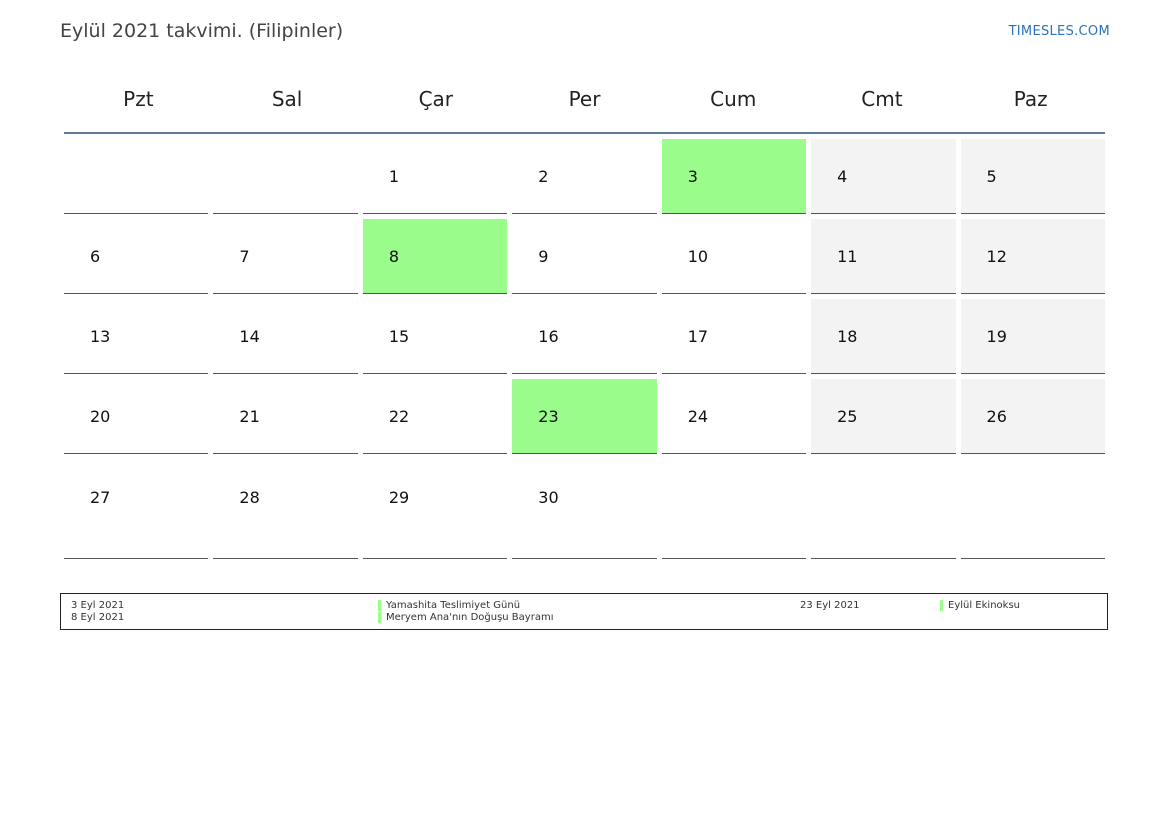  Describe the element at coordinates (285, 416) in the screenshot. I see `calendar-day-cell: 21` at that location.